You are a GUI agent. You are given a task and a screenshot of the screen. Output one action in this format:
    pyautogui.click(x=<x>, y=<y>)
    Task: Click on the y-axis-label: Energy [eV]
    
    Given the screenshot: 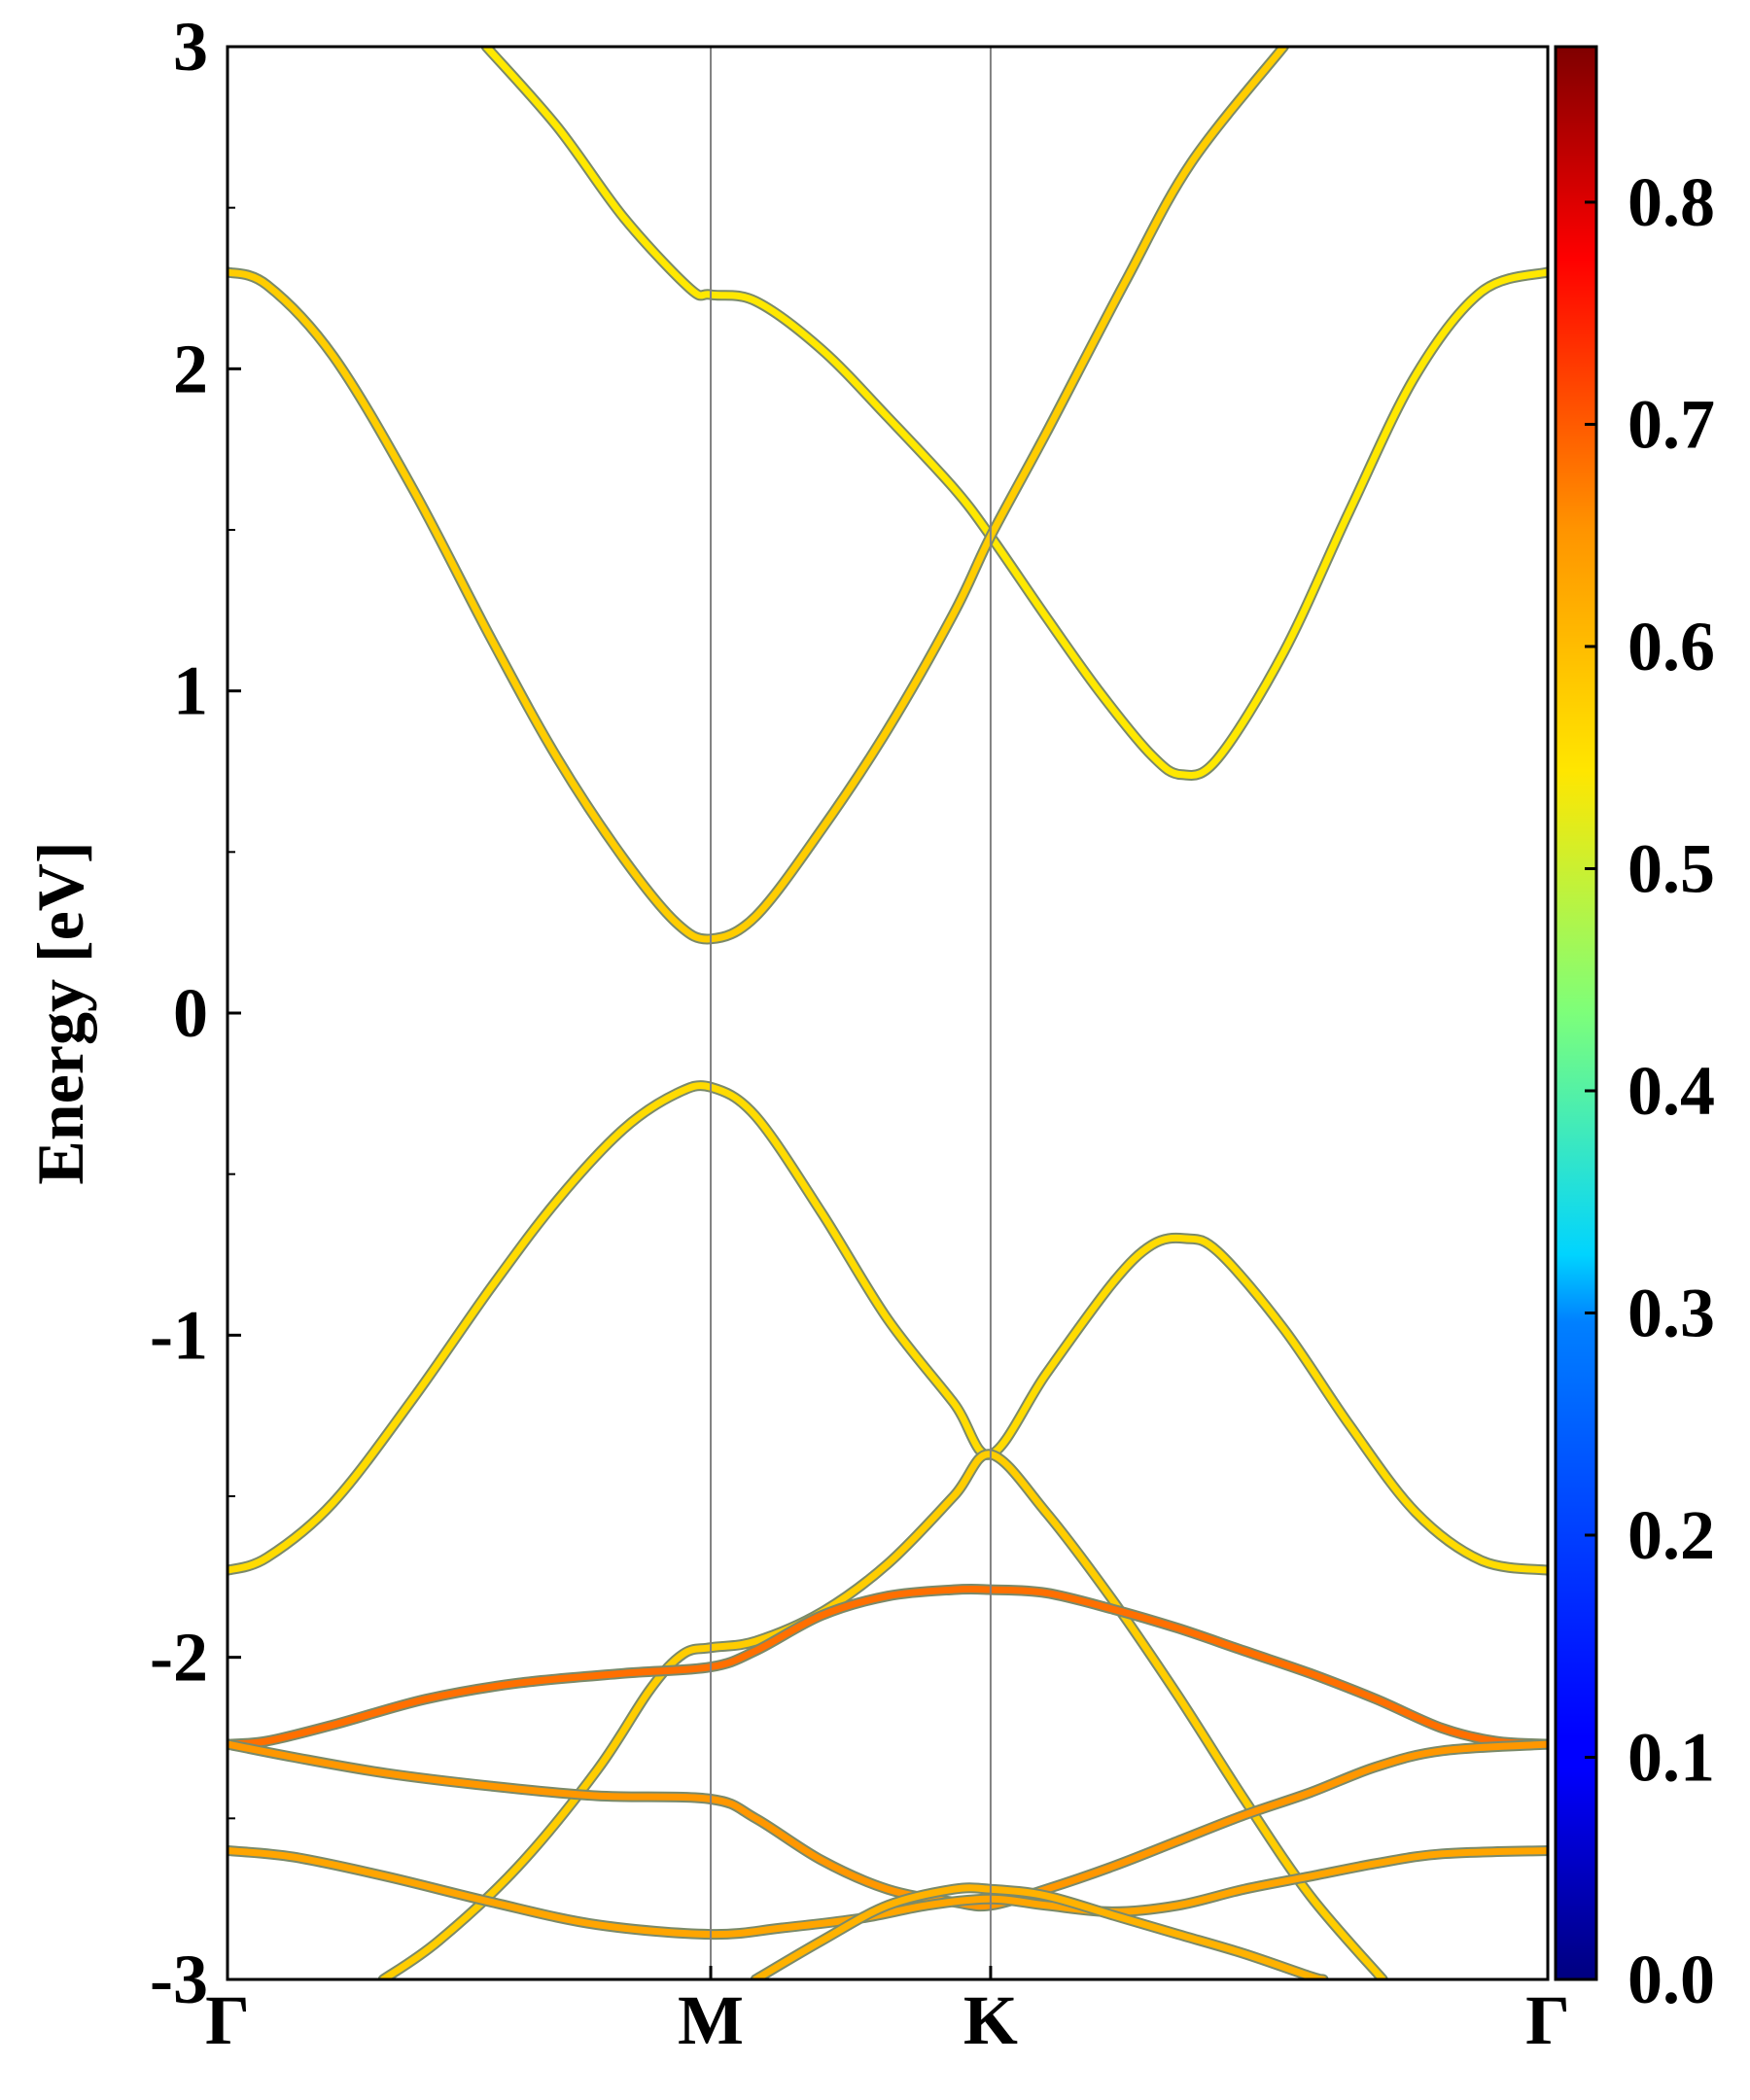 What is the action you would take?
    pyautogui.click(x=60, y=1012)
    